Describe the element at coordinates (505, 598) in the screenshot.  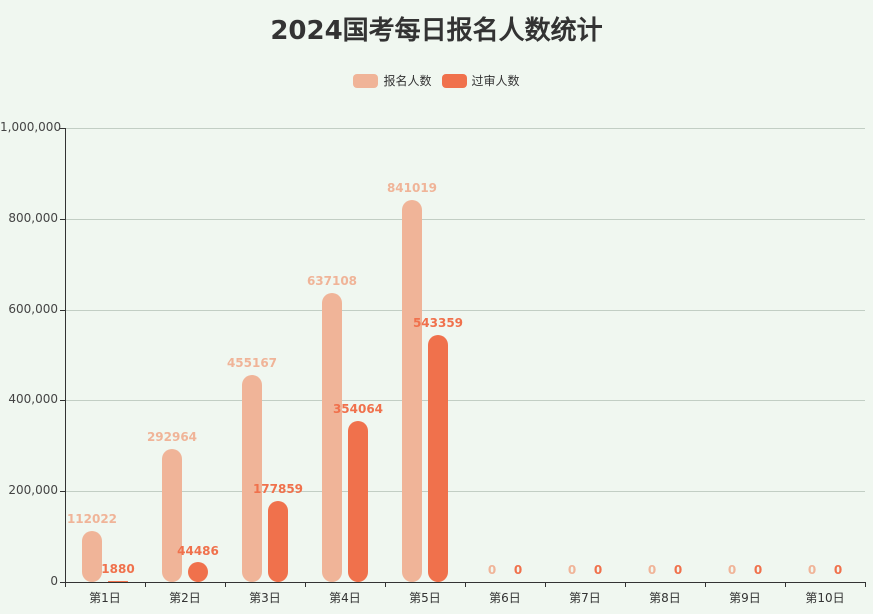
I see `x-axis-label: 第6日` at that location.